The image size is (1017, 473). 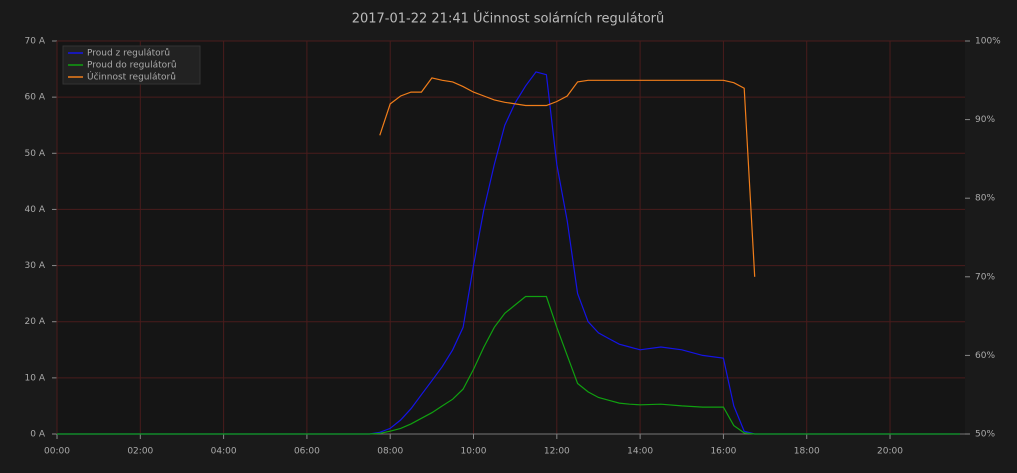 I want to click on x-tick-label: 04:00, so click(x=224, y=452).